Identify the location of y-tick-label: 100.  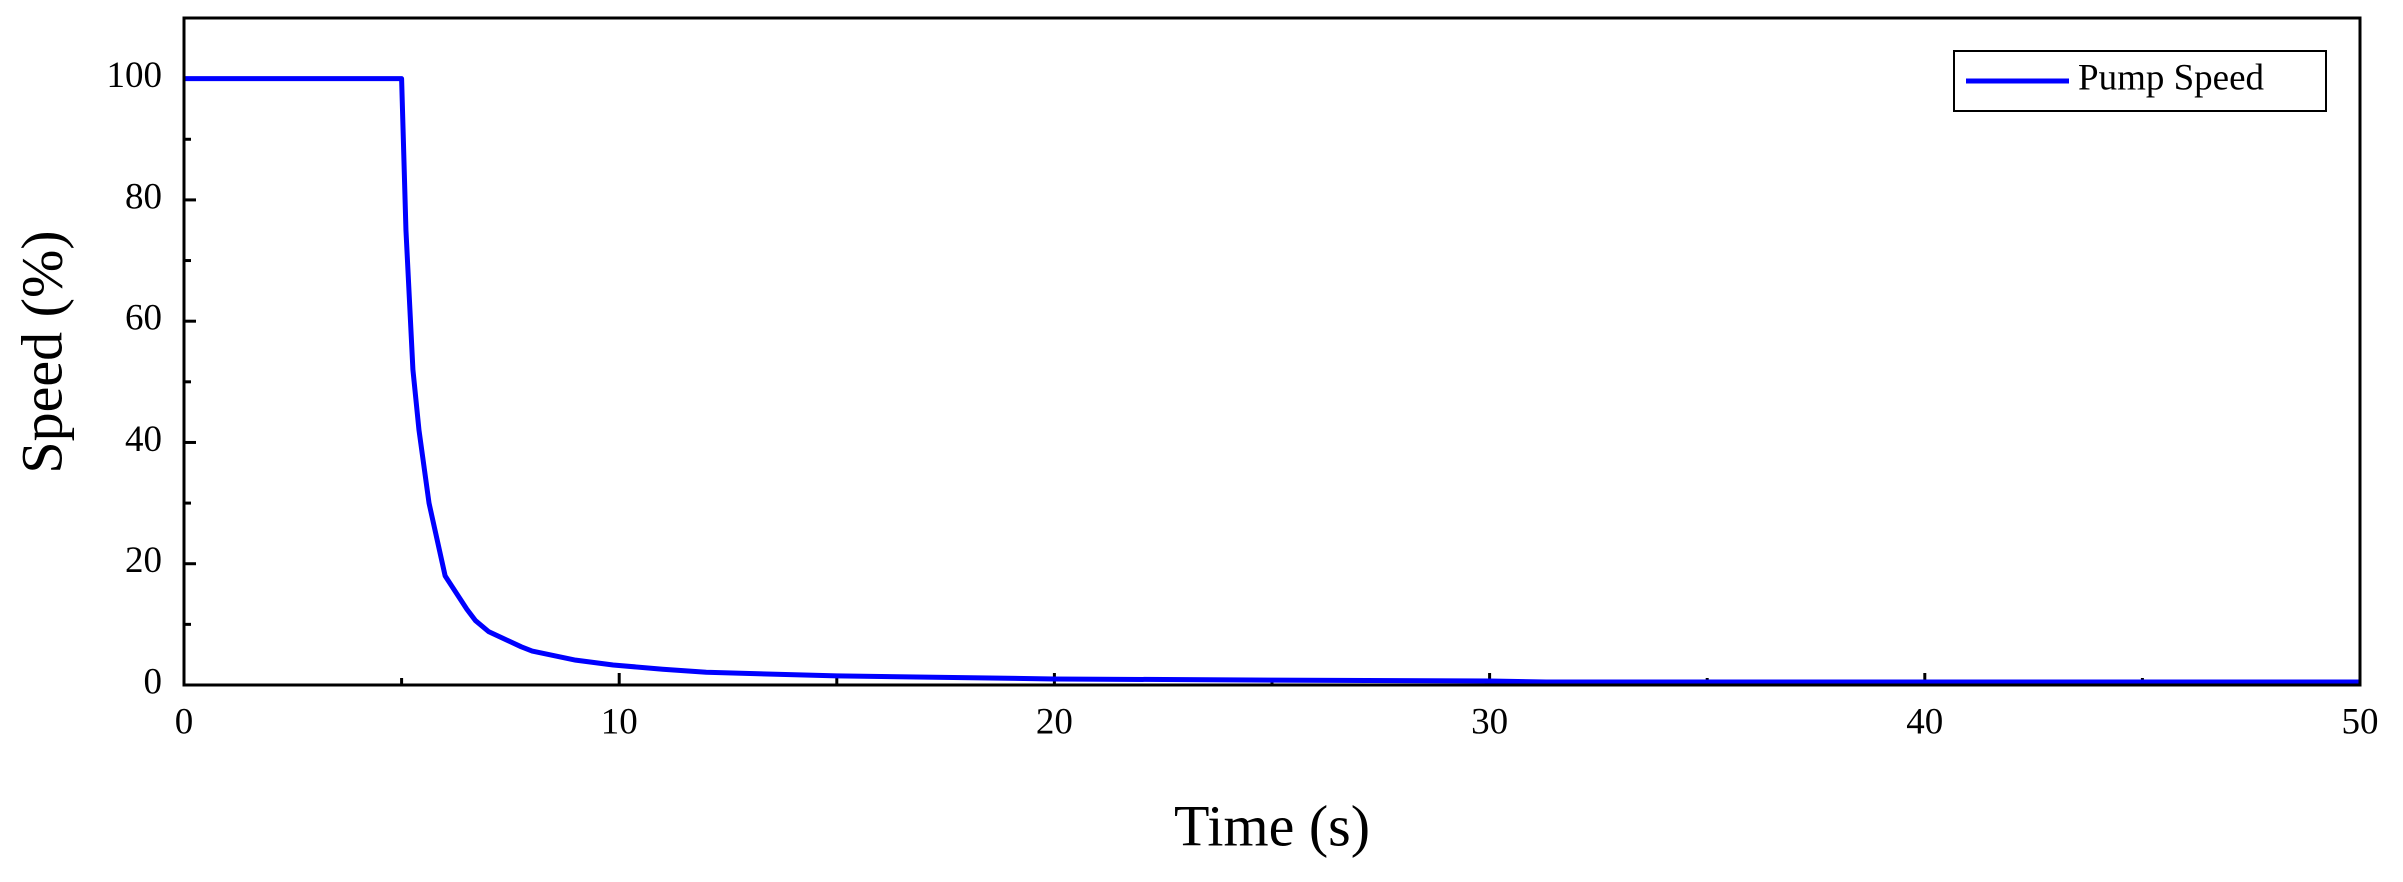
(135, 75).